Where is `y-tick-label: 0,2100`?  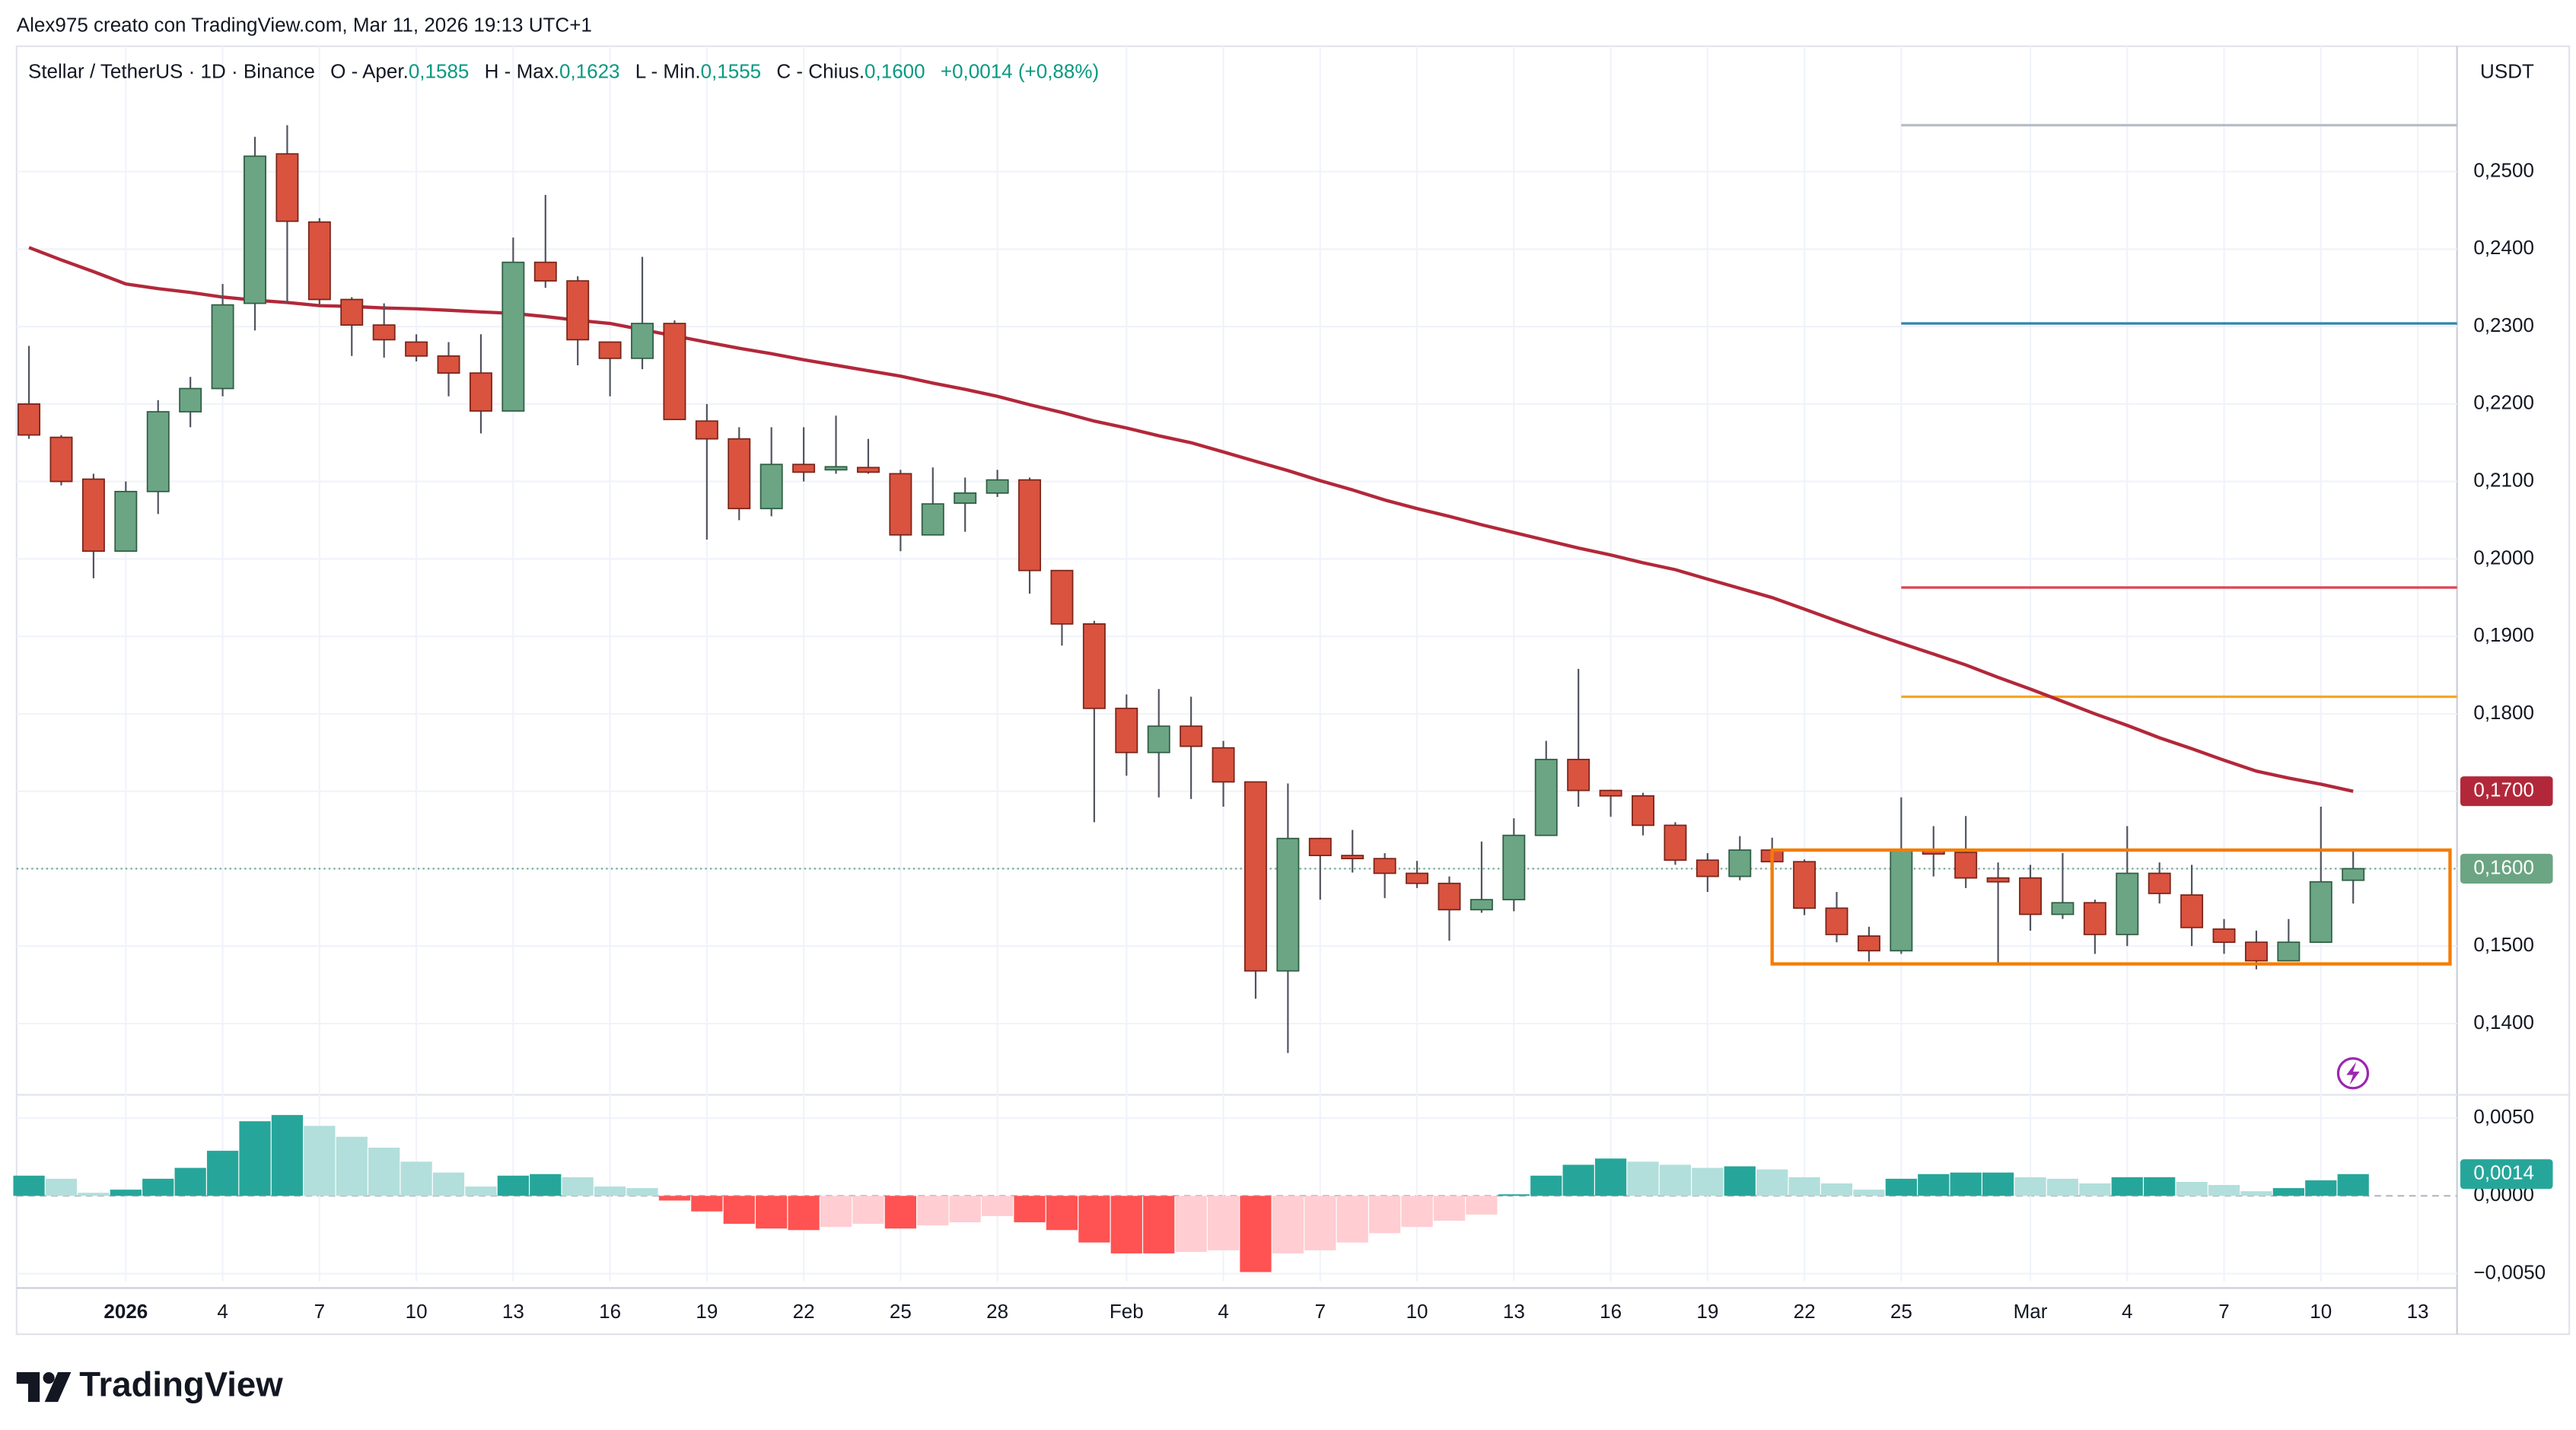
y-tick-label: 0,2100 is located at coordinates (2503, 481).